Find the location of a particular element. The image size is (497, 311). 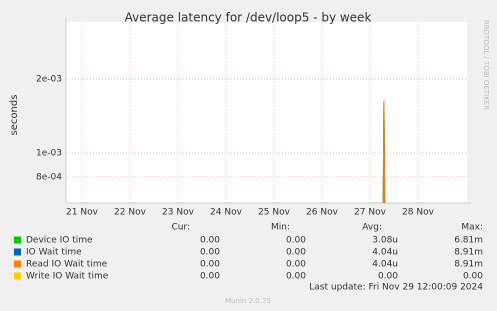

series-line is located at coordinates (384, 151).